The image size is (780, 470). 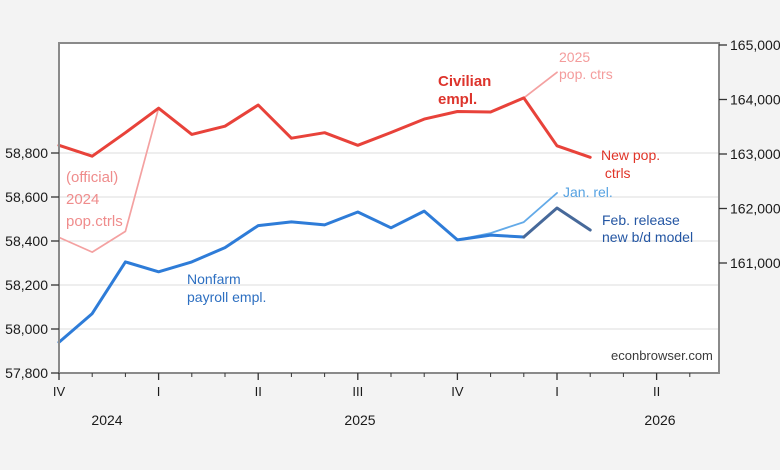 What do you see at coordinates (106, 420) in the screenshot?
I see `x-year-label: 2024` at bounding box center [106, 420].